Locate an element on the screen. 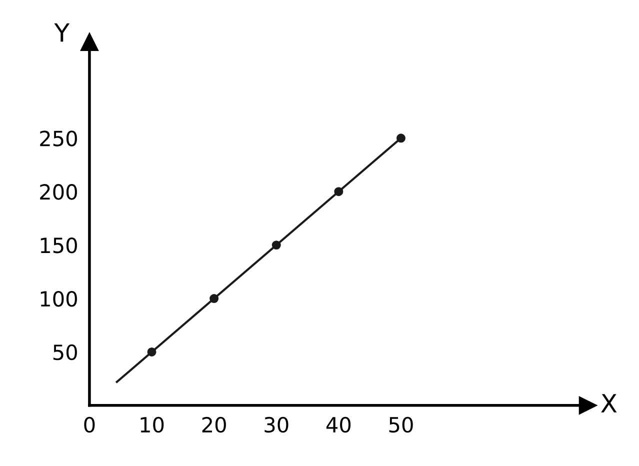  x-tick-label: 20 is located at coordinates (214, 424).